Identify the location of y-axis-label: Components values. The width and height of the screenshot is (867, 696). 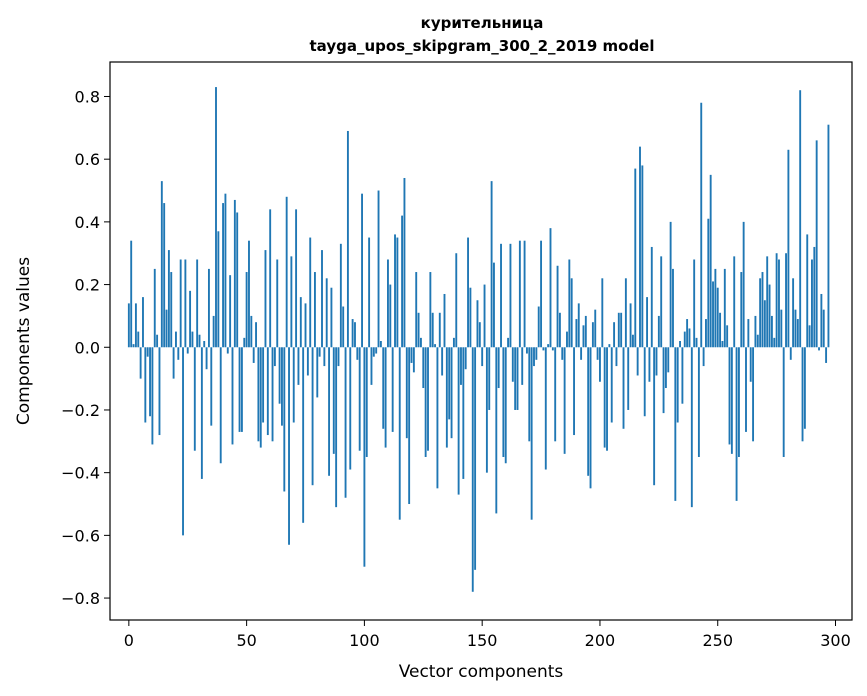
(24, 341).